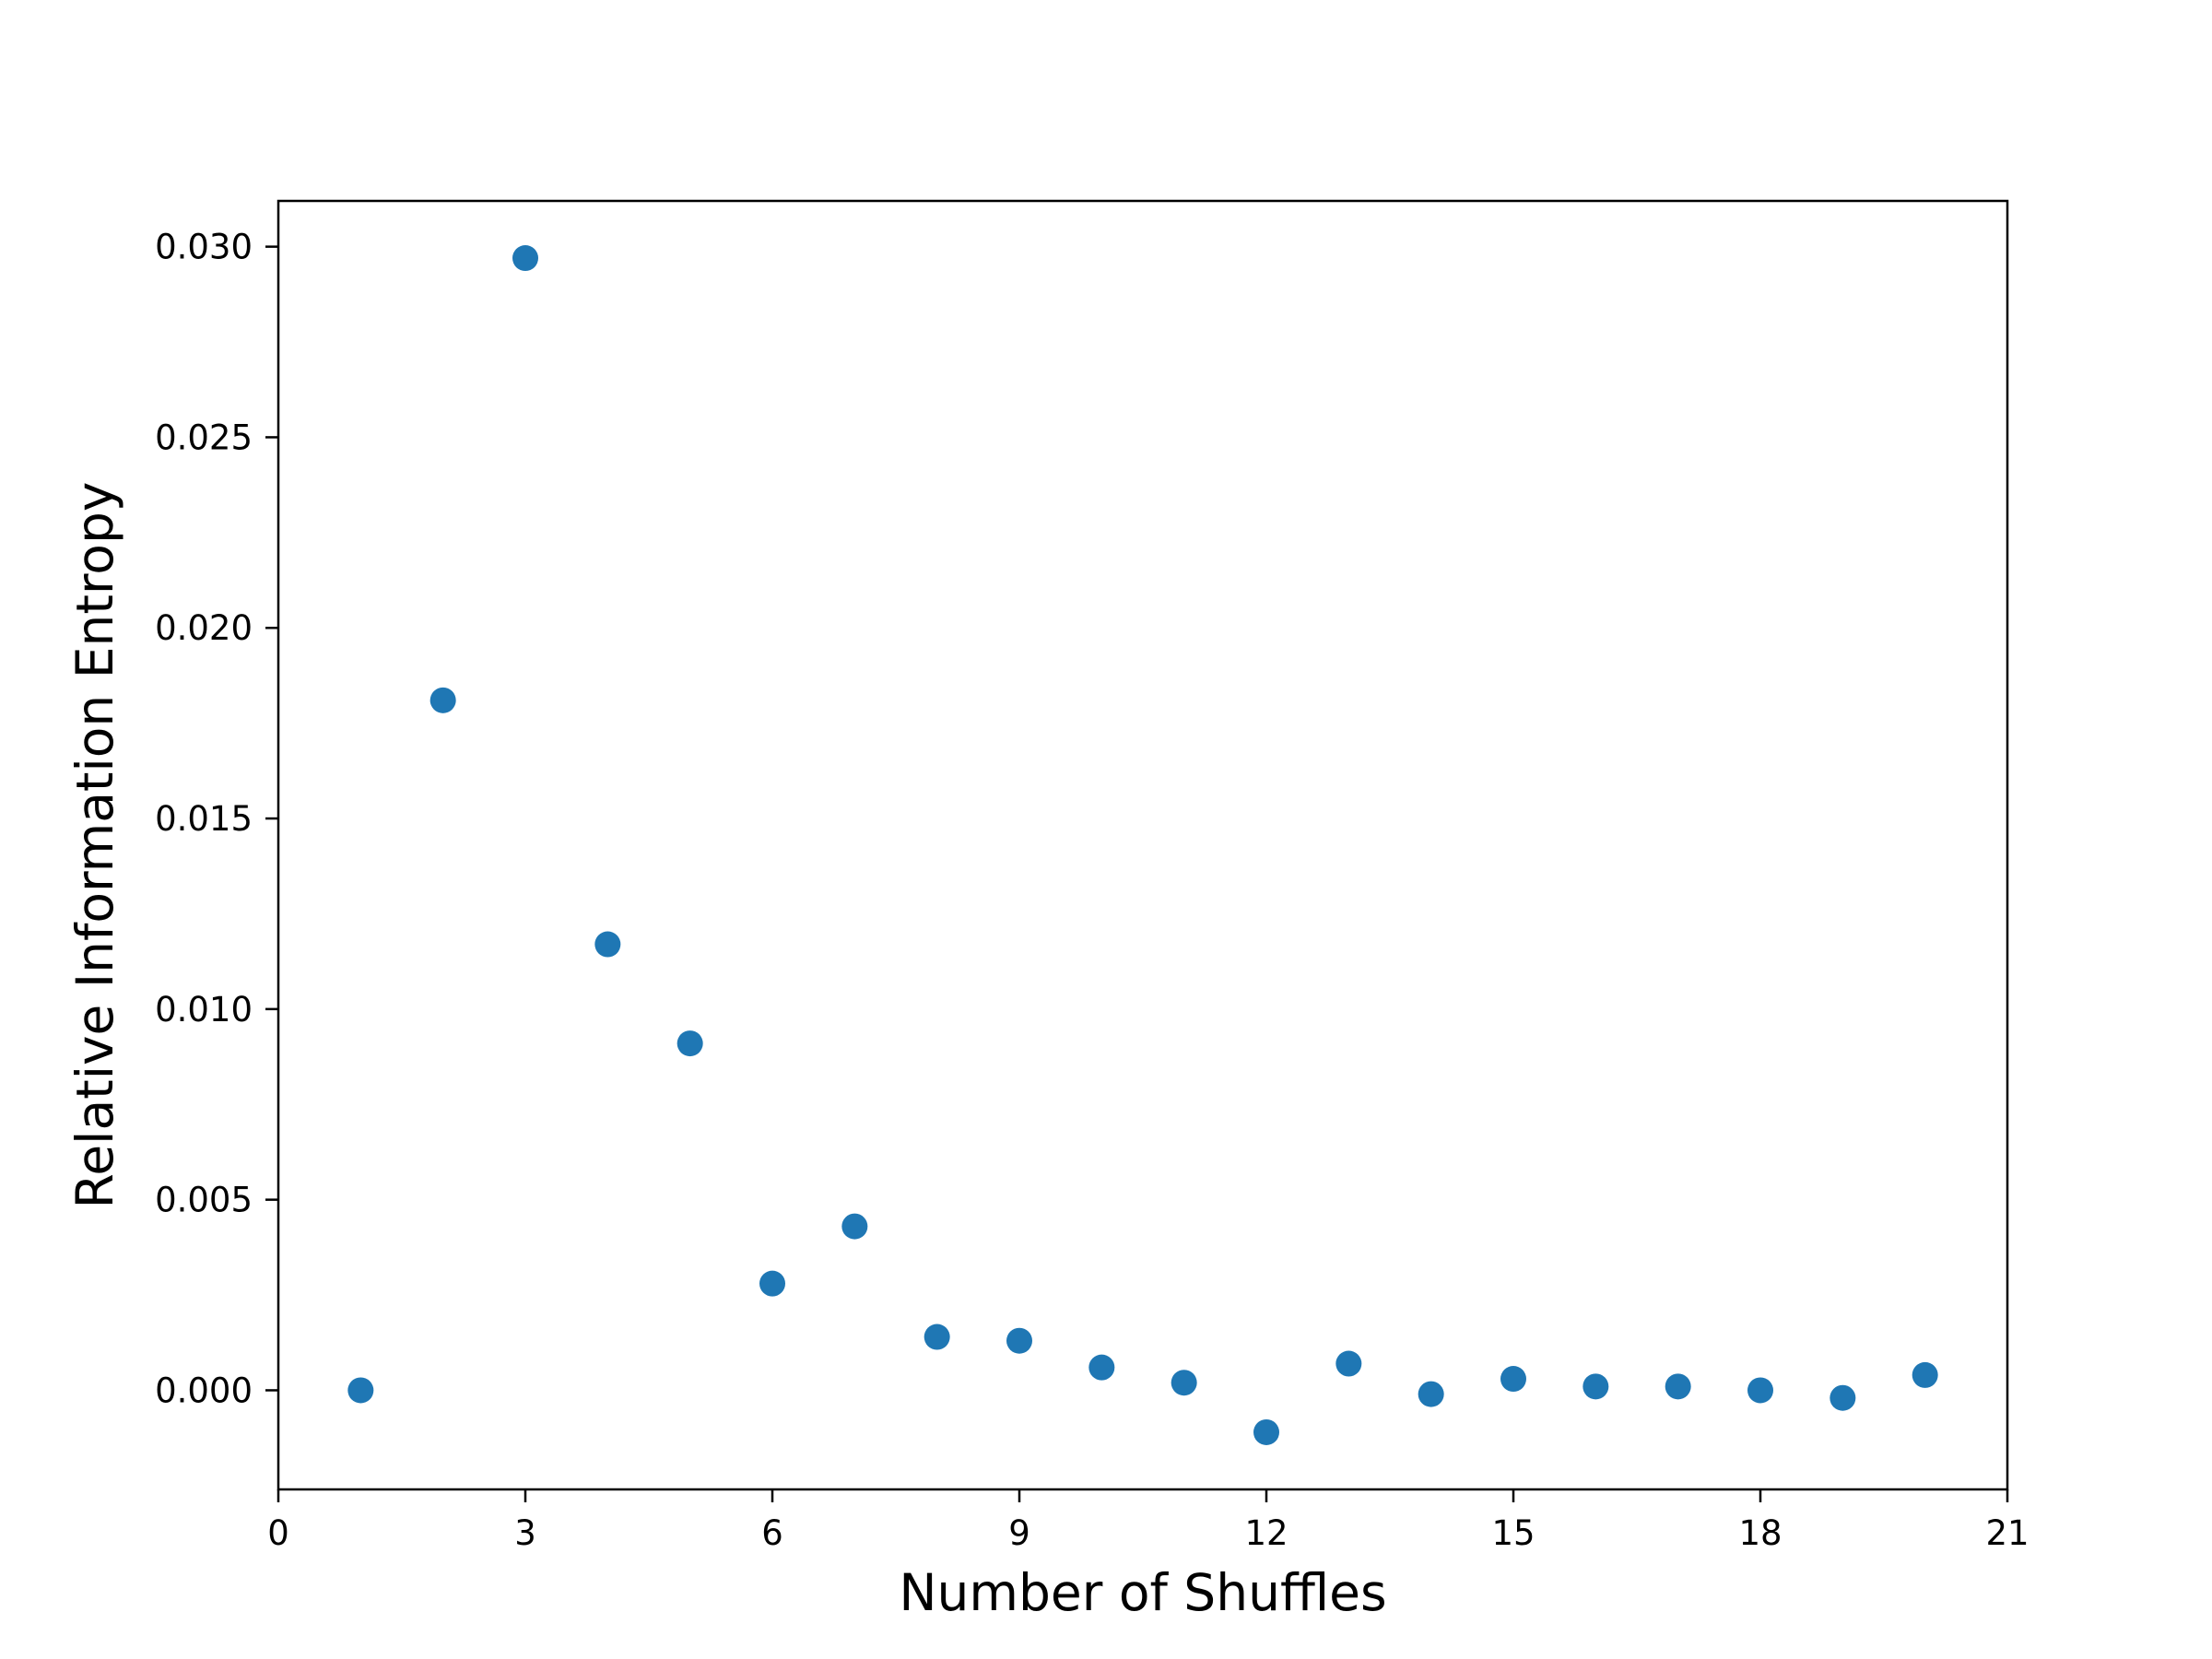 The height and width of the screenshot is (1659, 2212). What do you see at coordinates (525, 1533) in the screenshot?
I see `x-tick-label: 3` at bounding box center [525, 1533].